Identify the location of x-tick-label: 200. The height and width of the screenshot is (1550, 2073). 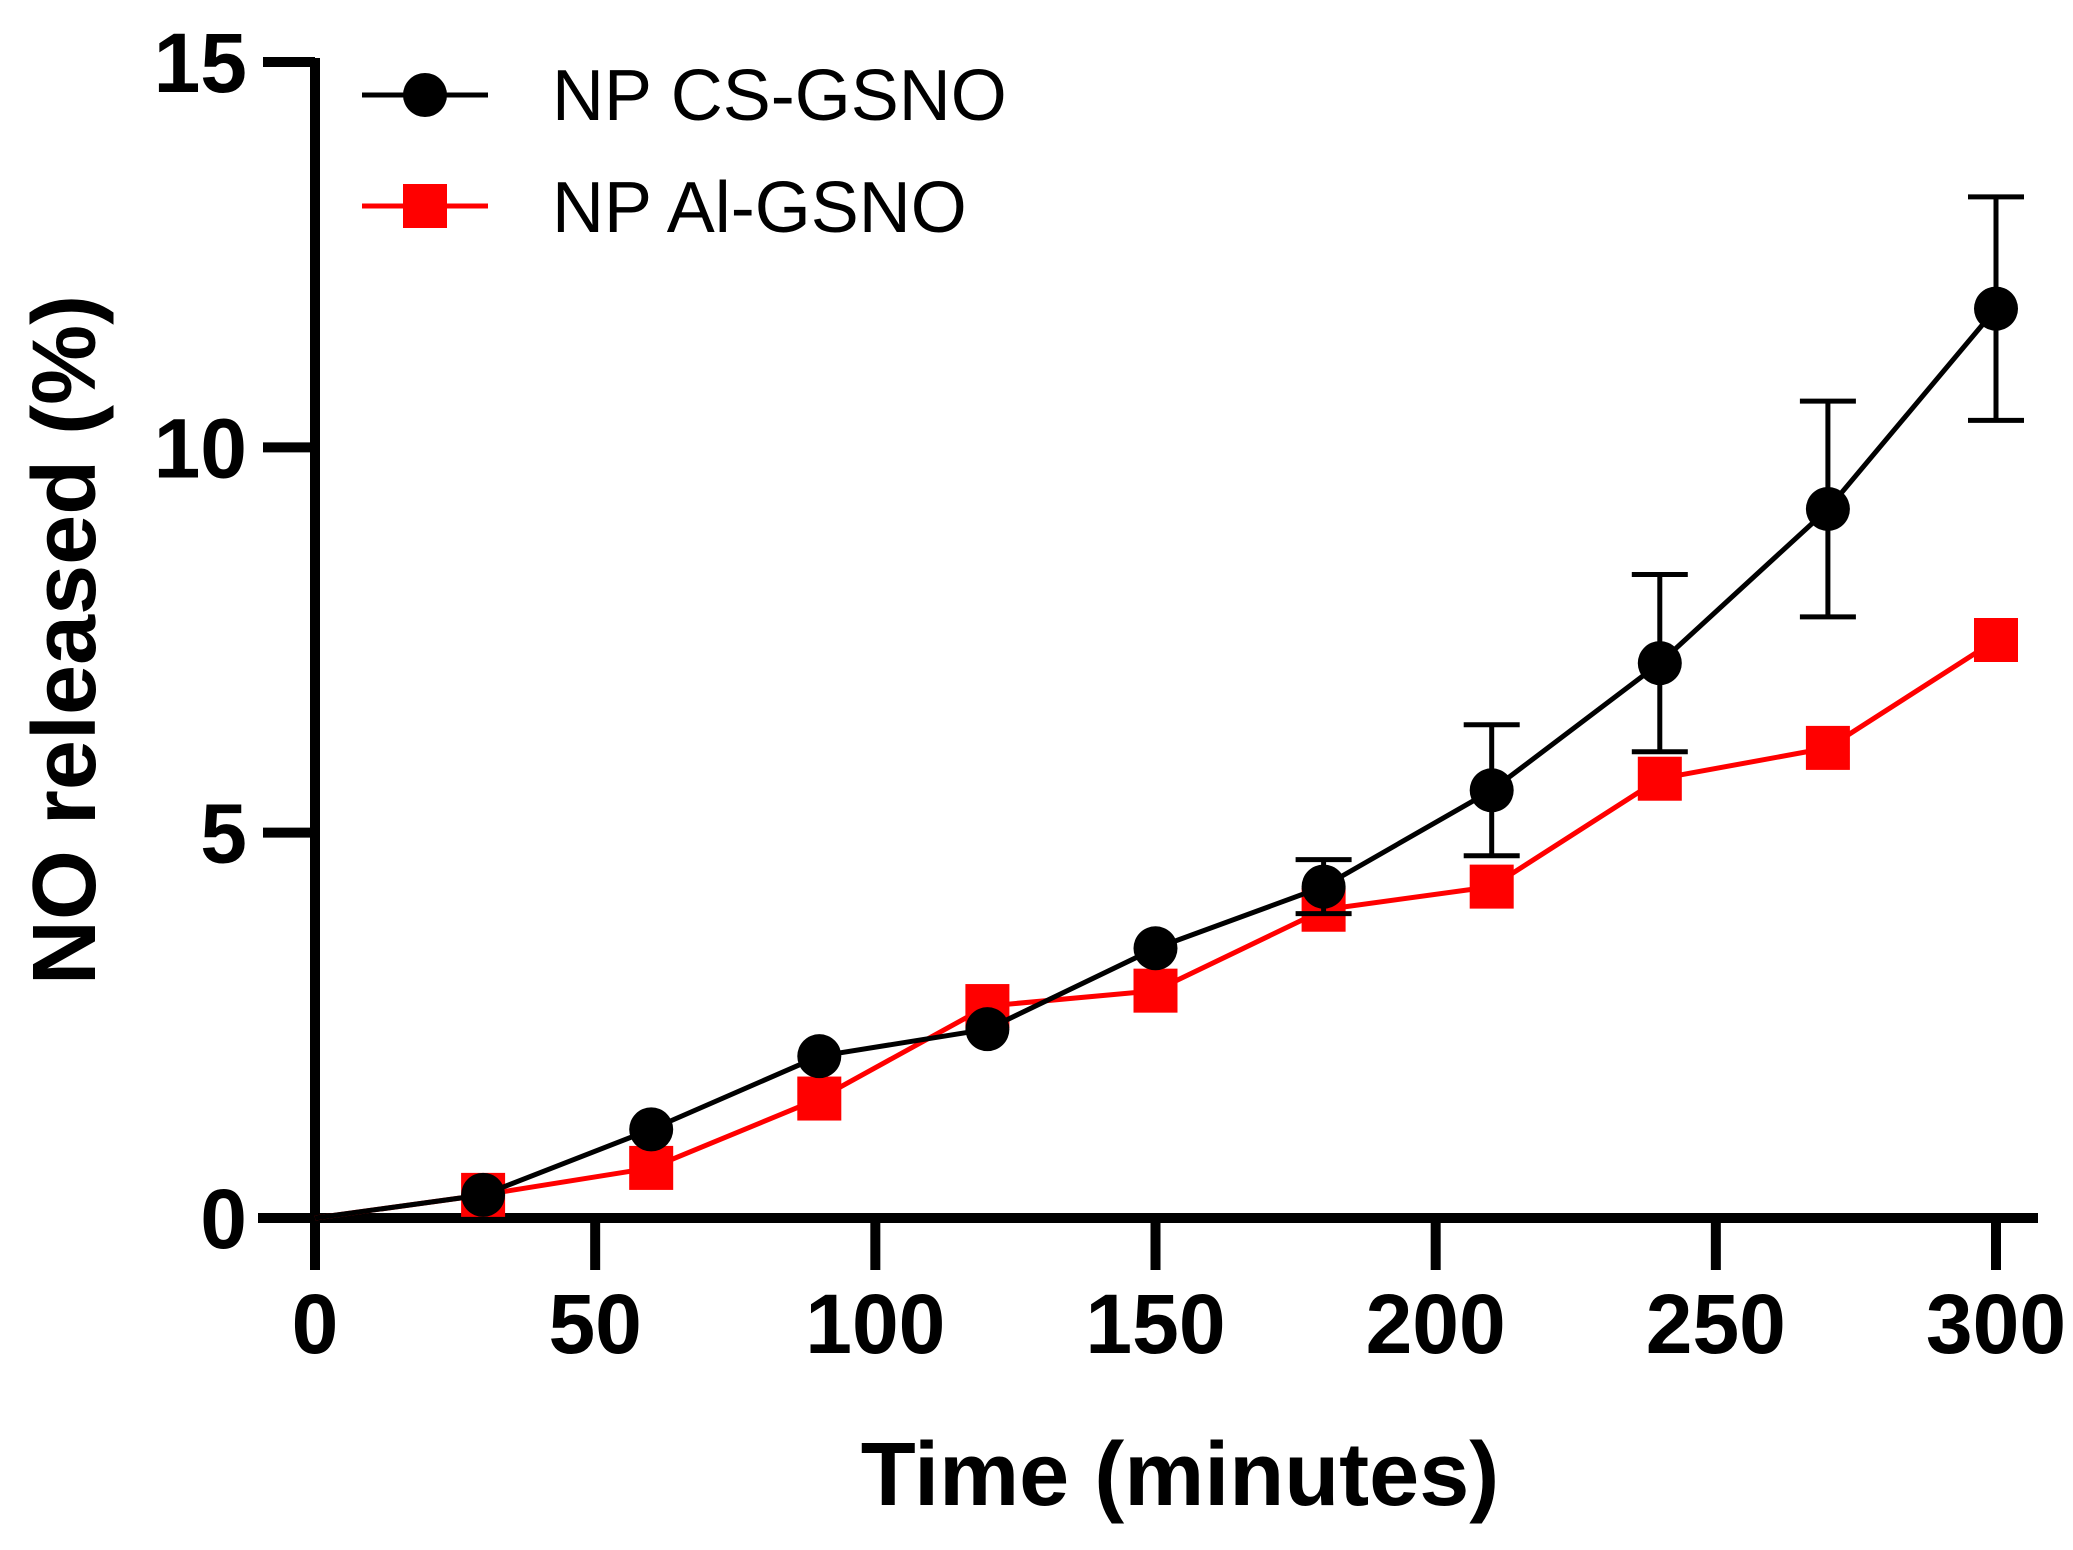
(1436, 1324).